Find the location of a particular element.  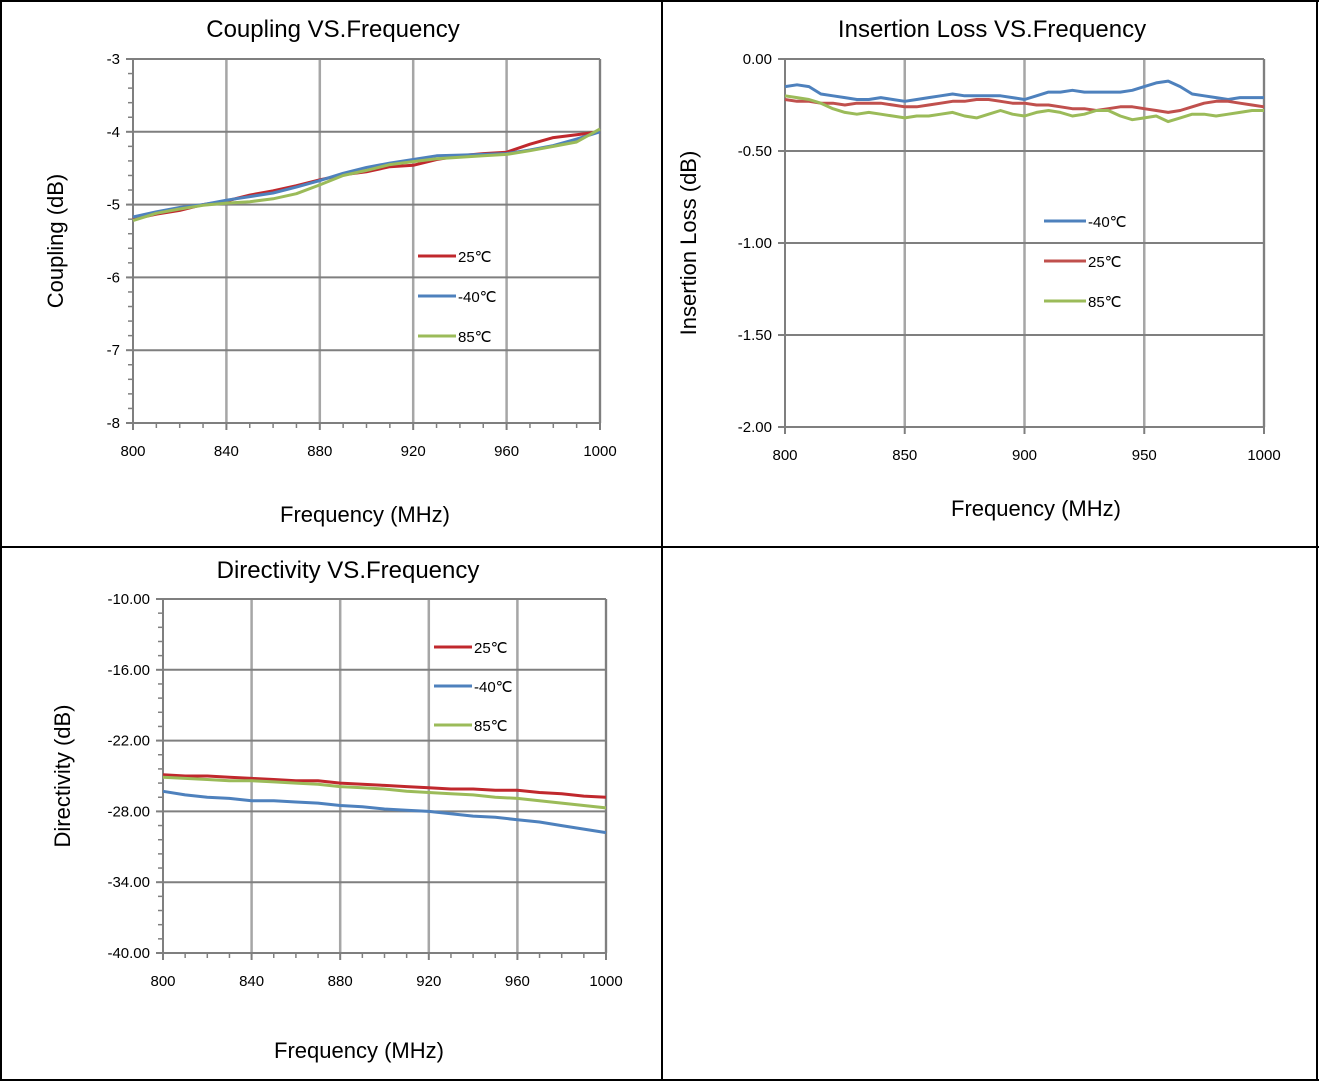

border-middle-vertical is located at coordinates (662, 540).